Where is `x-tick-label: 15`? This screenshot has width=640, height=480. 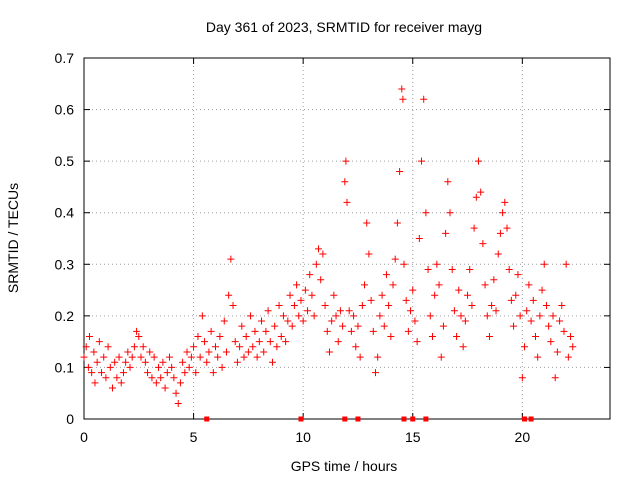
x-tick-label: 15 is located at coordinates (413, 437).